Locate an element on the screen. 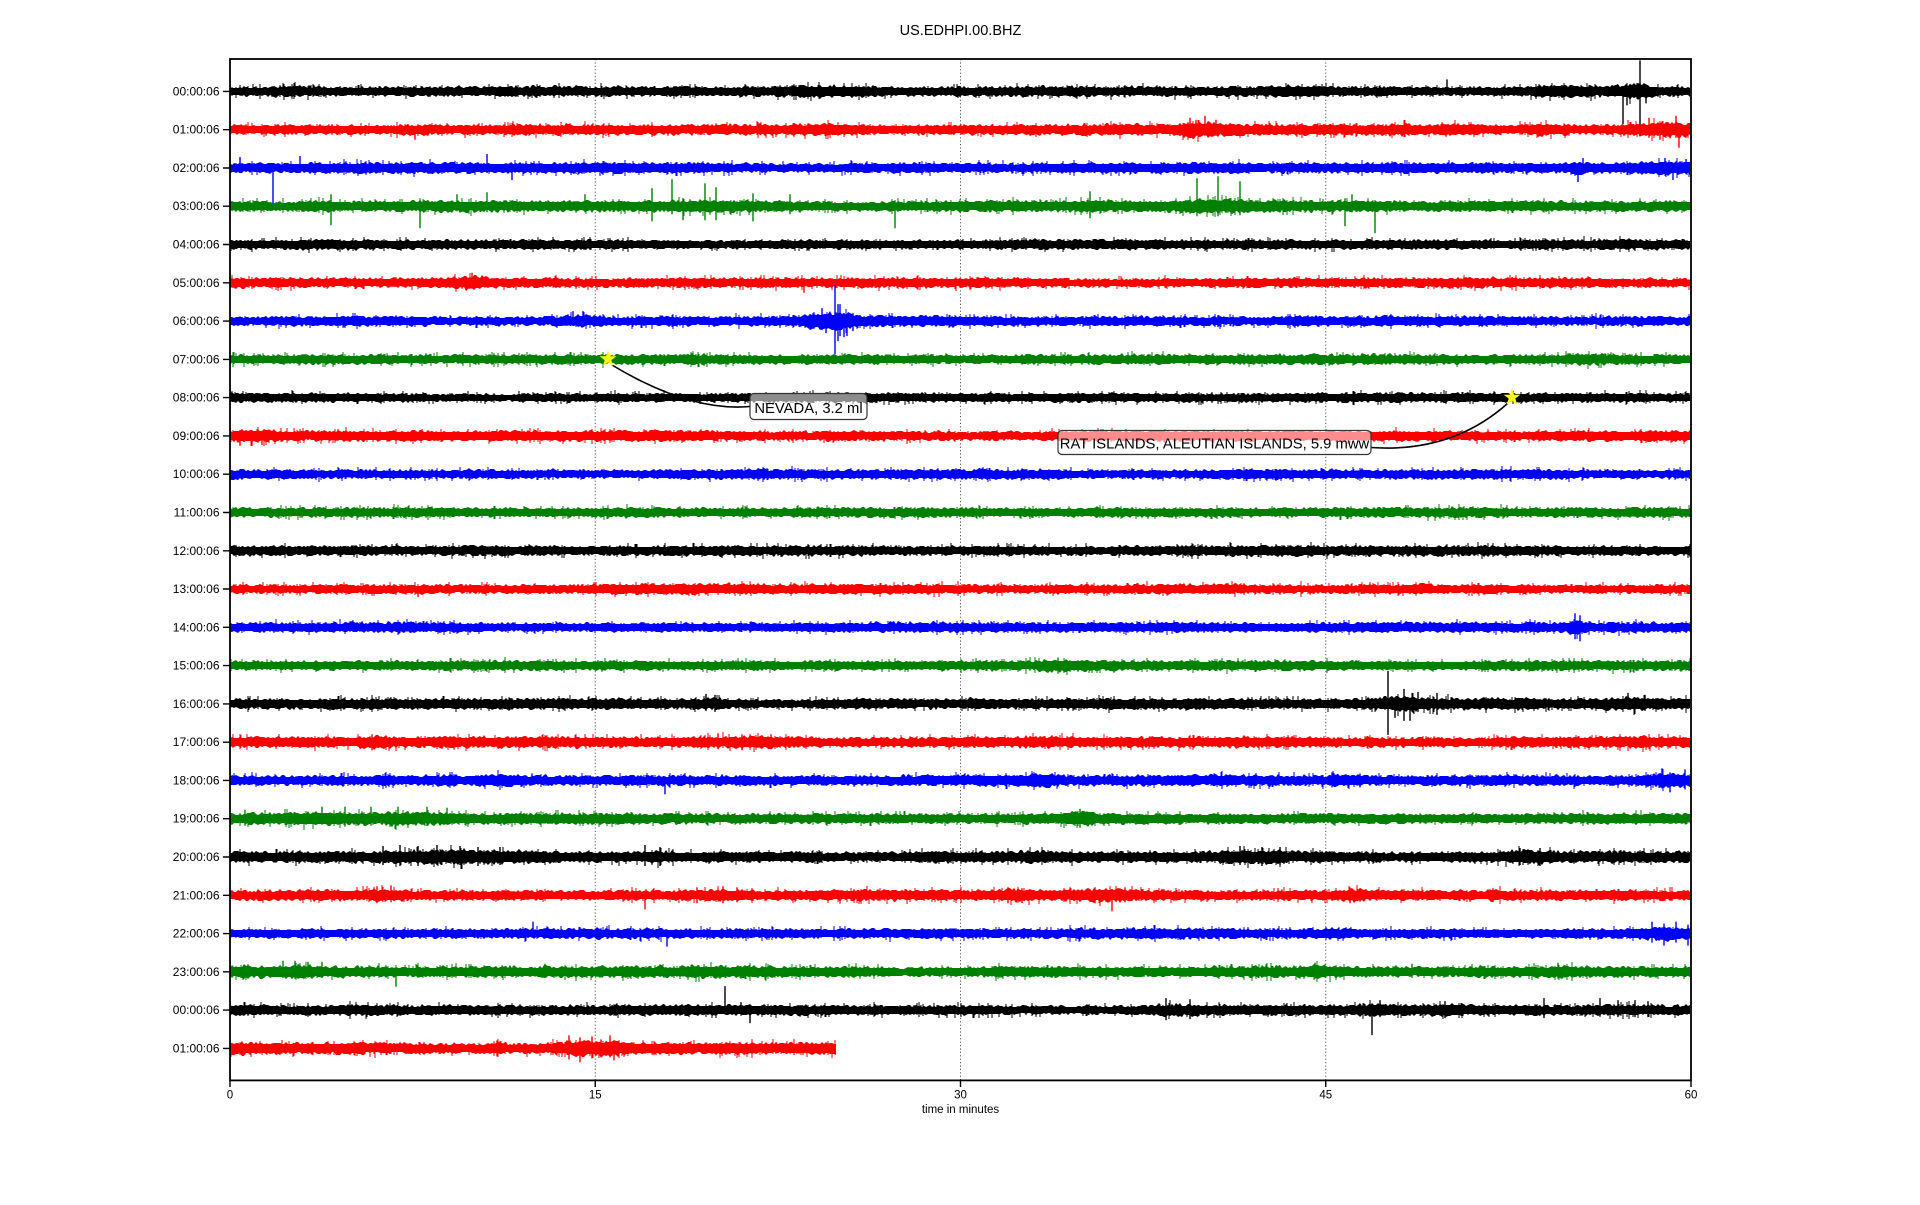  svg-text: 45 is located at coordinates (1325, 1096).